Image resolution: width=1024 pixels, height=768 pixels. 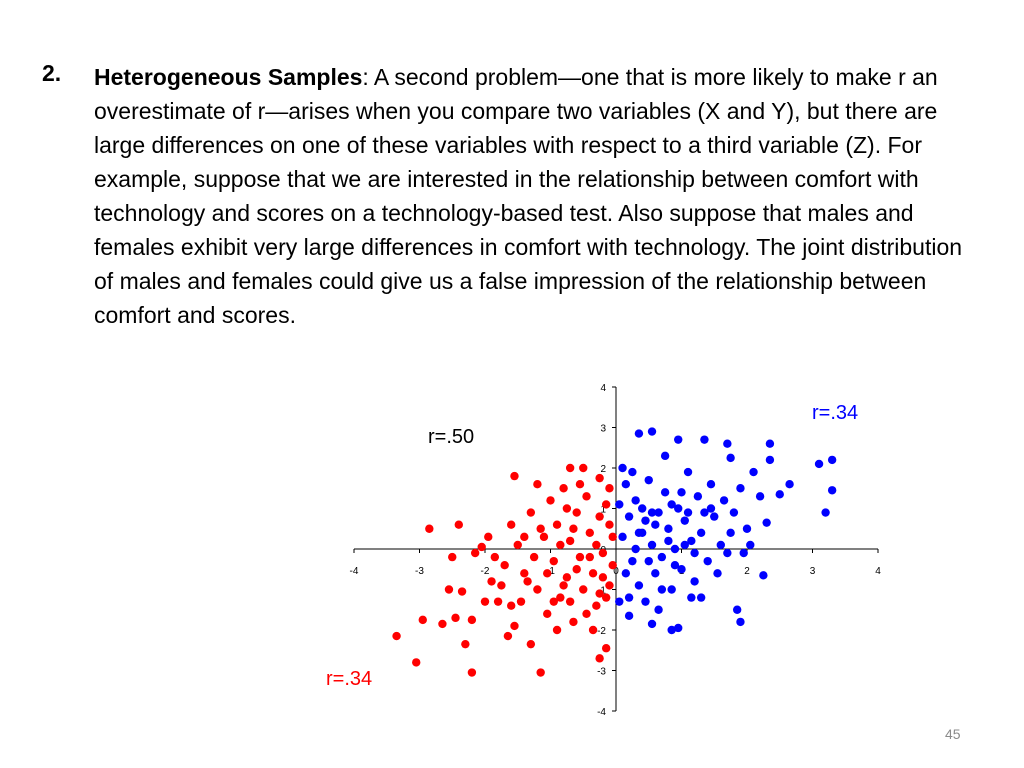 I want to click on annotation-overall-r: r=.50, so click(x=451, y=437).